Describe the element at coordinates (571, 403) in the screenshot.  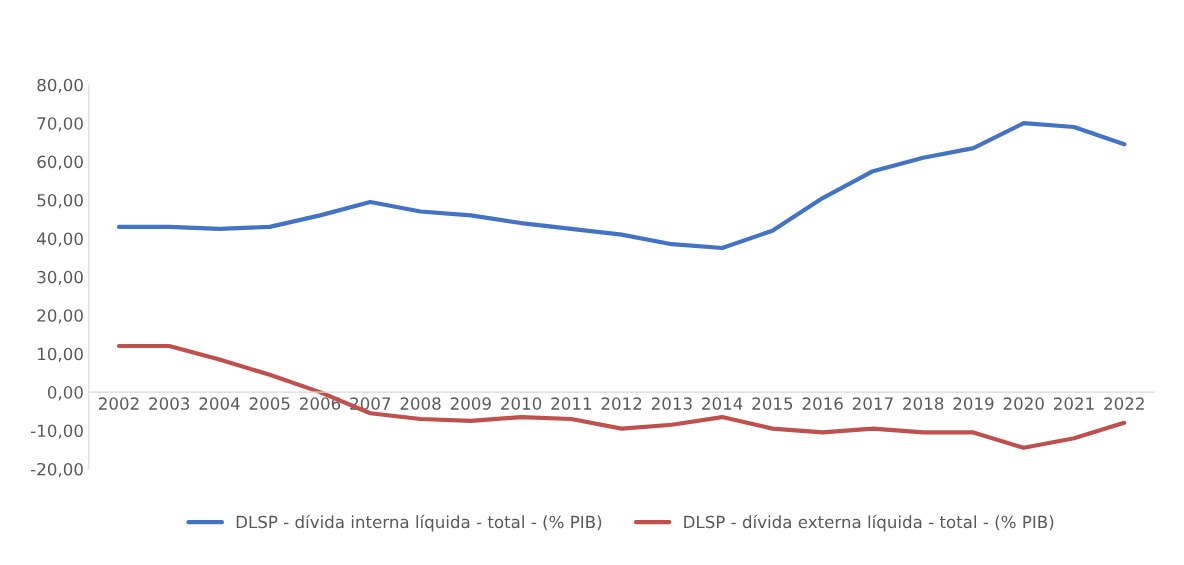
I see `x-tick-label: 2011` at that location.